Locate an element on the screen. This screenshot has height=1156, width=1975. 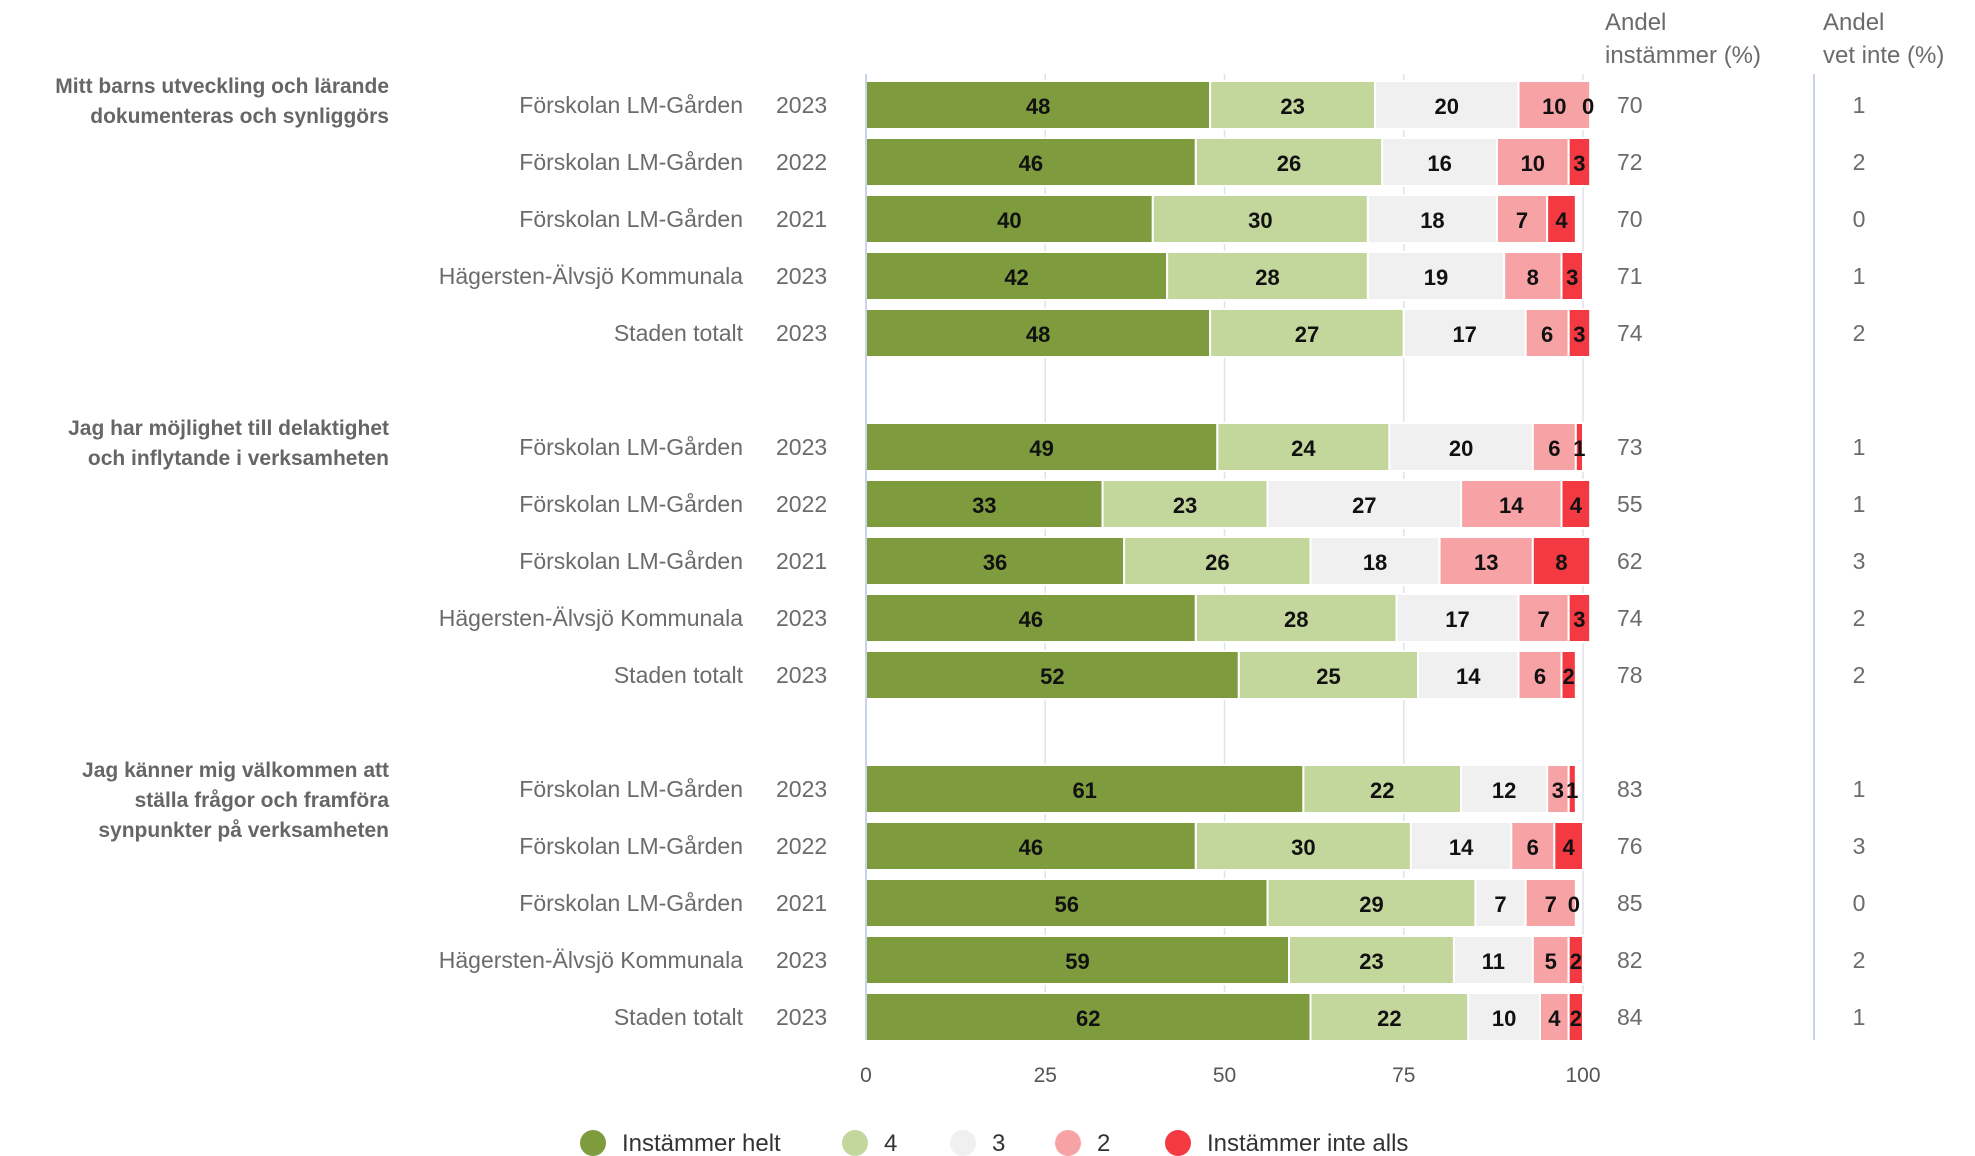
data-label: 3 is located at coordinates (1579, 334).